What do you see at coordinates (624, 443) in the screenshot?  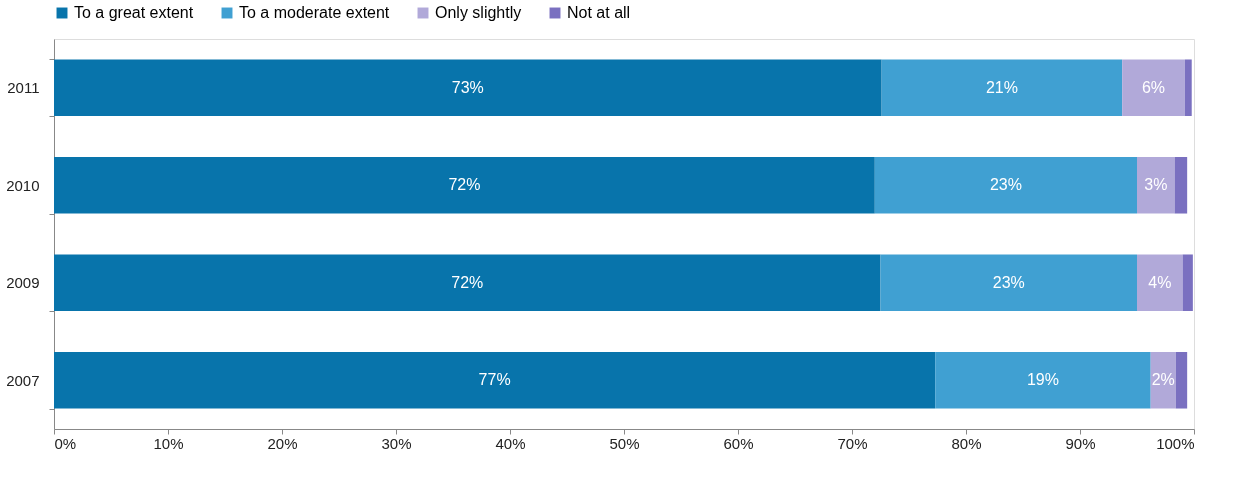 I see `x-tick-label: 50%` at bounding box center [624, 443].